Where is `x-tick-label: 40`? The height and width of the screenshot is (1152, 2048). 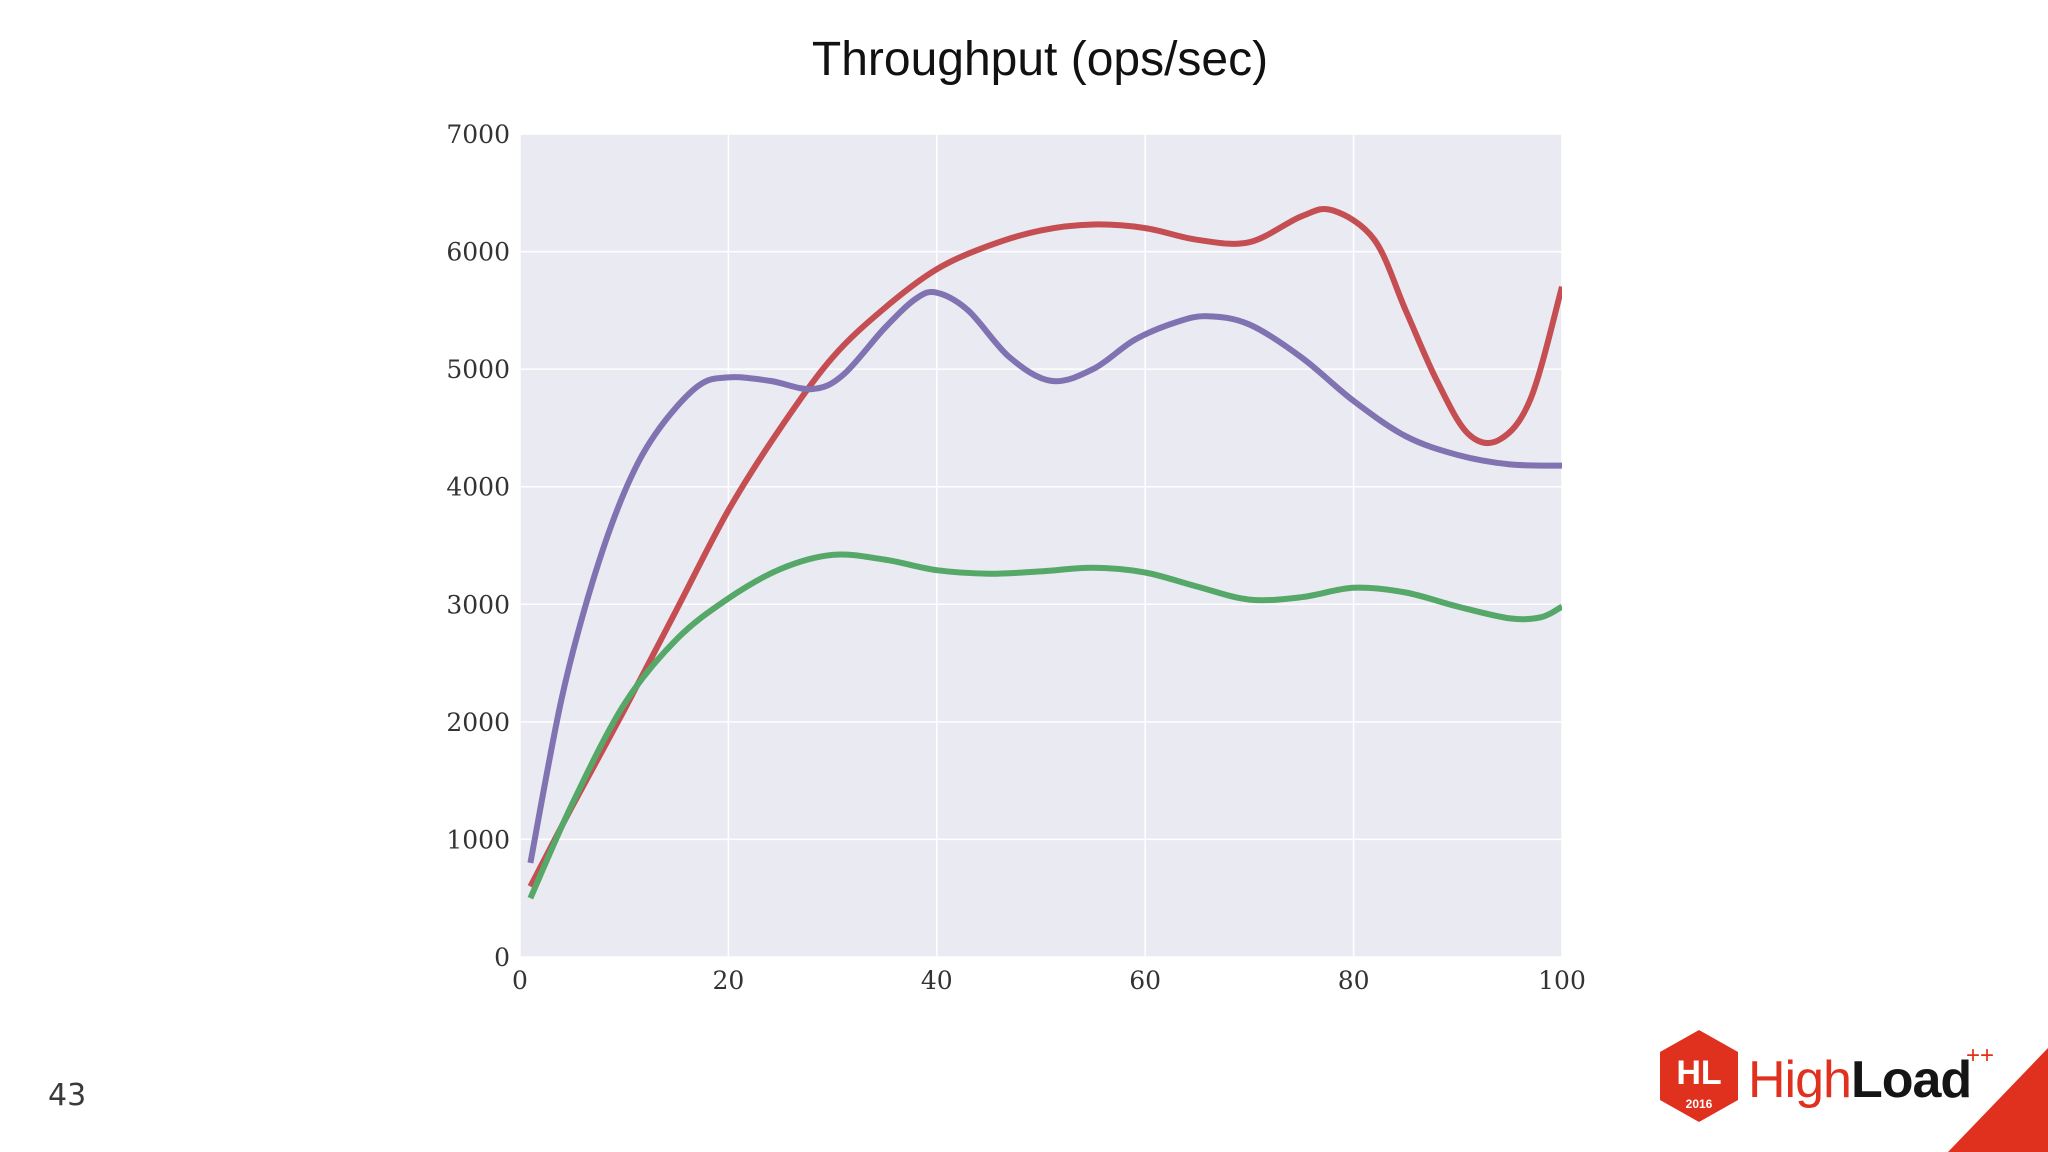
x-tick-label: 40 is located at coordinates (937, 980).